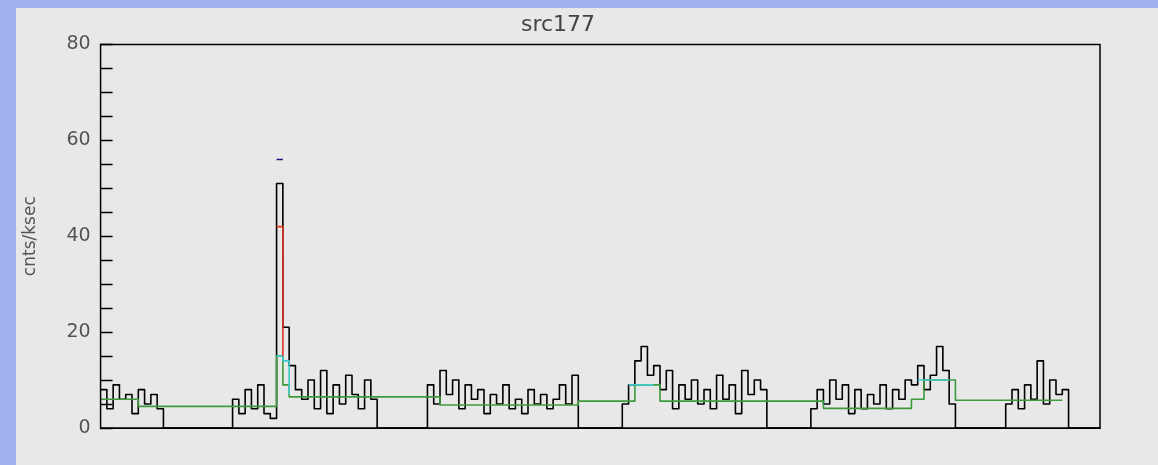 Image resolution: width=1158 pixels, height=465 pixels. What do you see at coordinates (78, 138) in the screenshot?
I see `y-tick-label: 60` at bounding box center [78, 138].